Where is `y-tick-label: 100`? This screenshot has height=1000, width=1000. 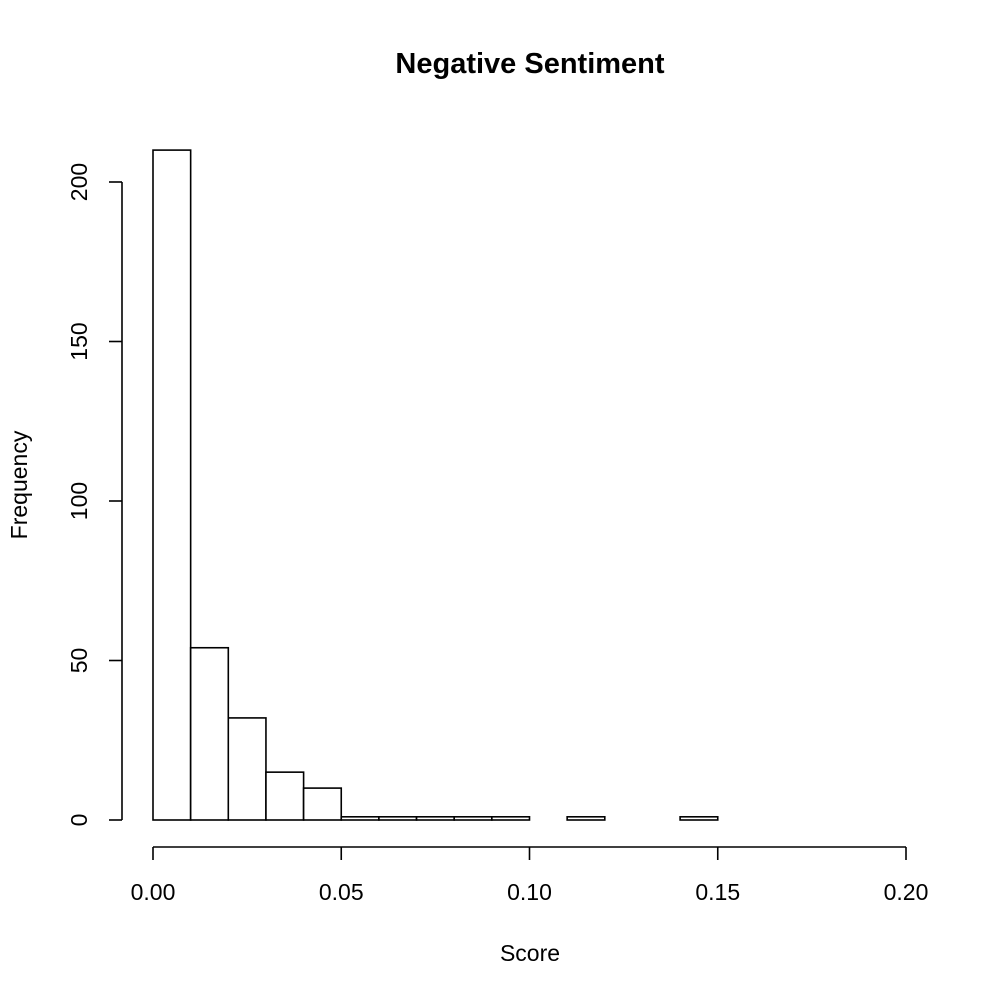
y-tick-label: 100 is located at coordinates (79, 501).